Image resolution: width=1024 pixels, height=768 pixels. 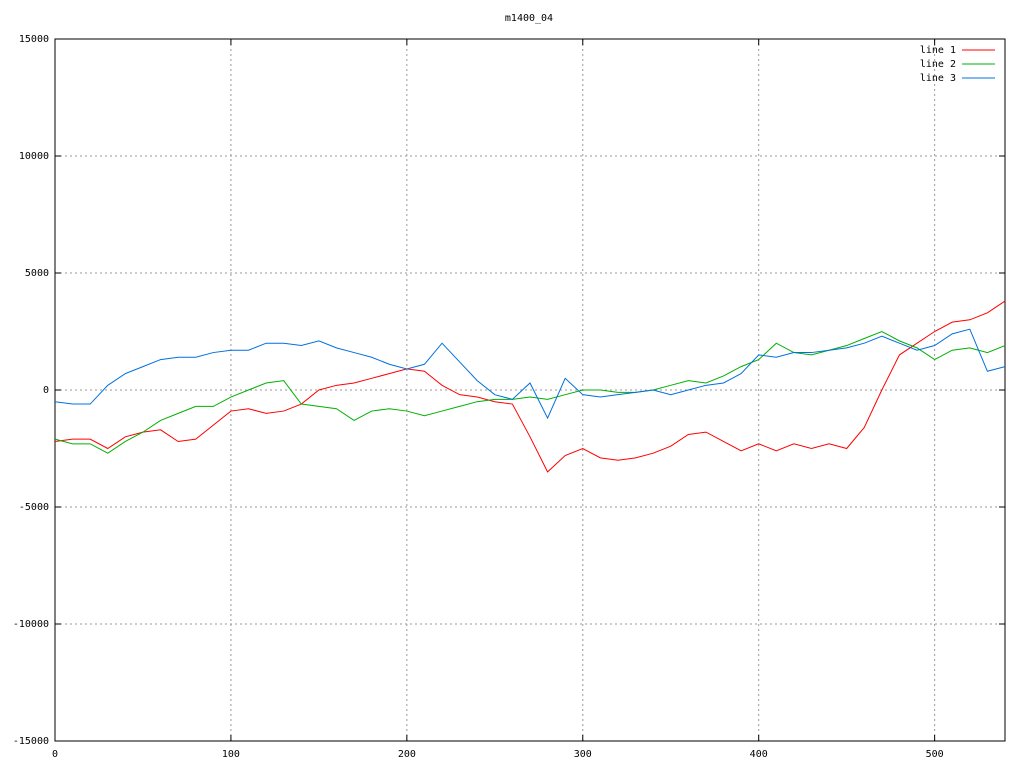 What do you see at coordinates (37, 273) in the screenshot?
I see `y-tick-label: 5000` at bounding box center [37, 273].